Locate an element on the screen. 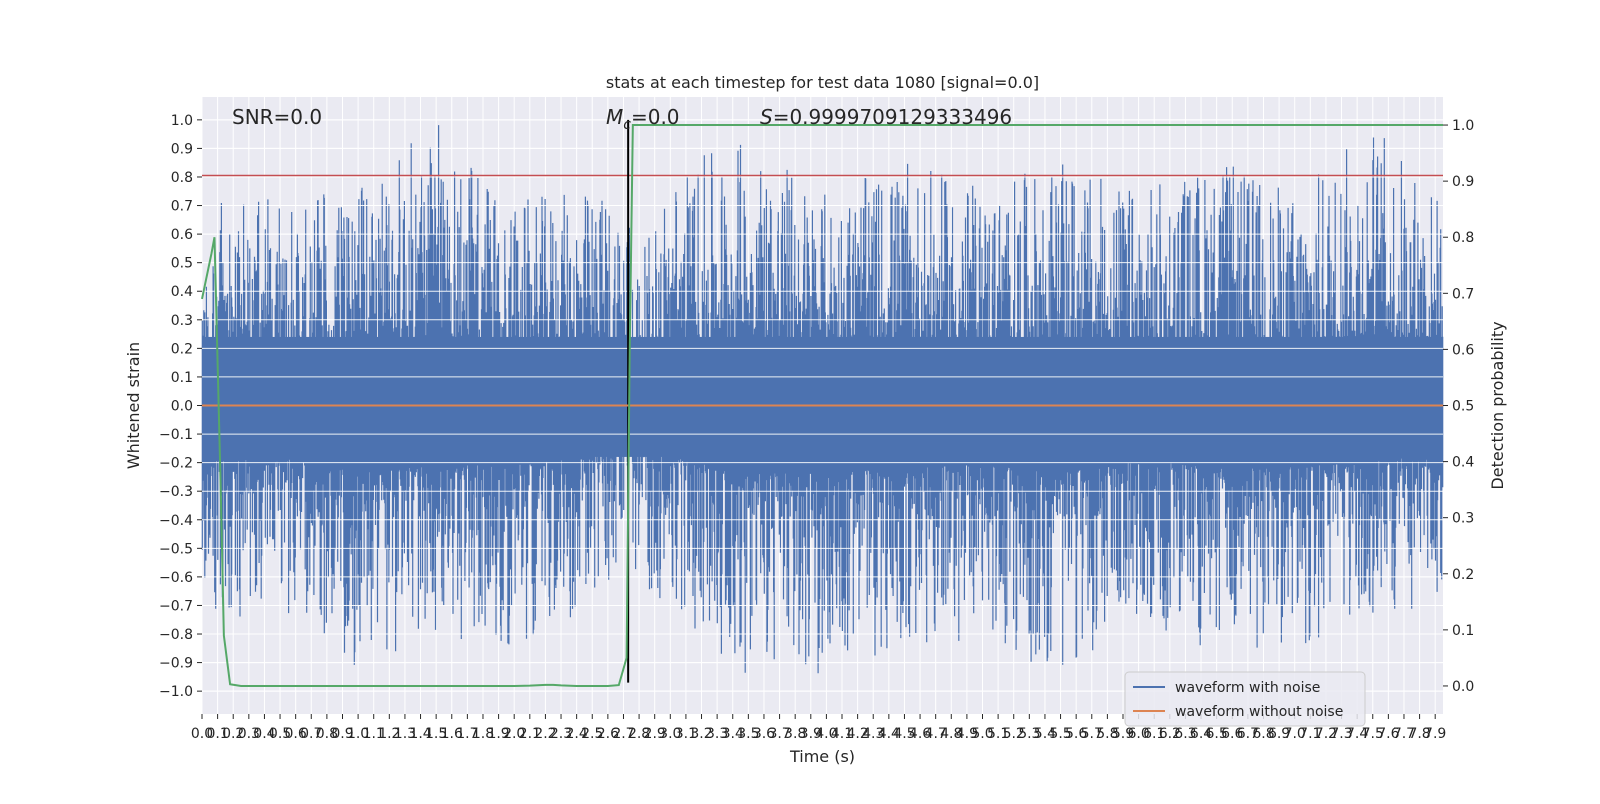 The image size is (1600, 804). x-tick-label: 6.7 is located at coordinates (1248, 734).